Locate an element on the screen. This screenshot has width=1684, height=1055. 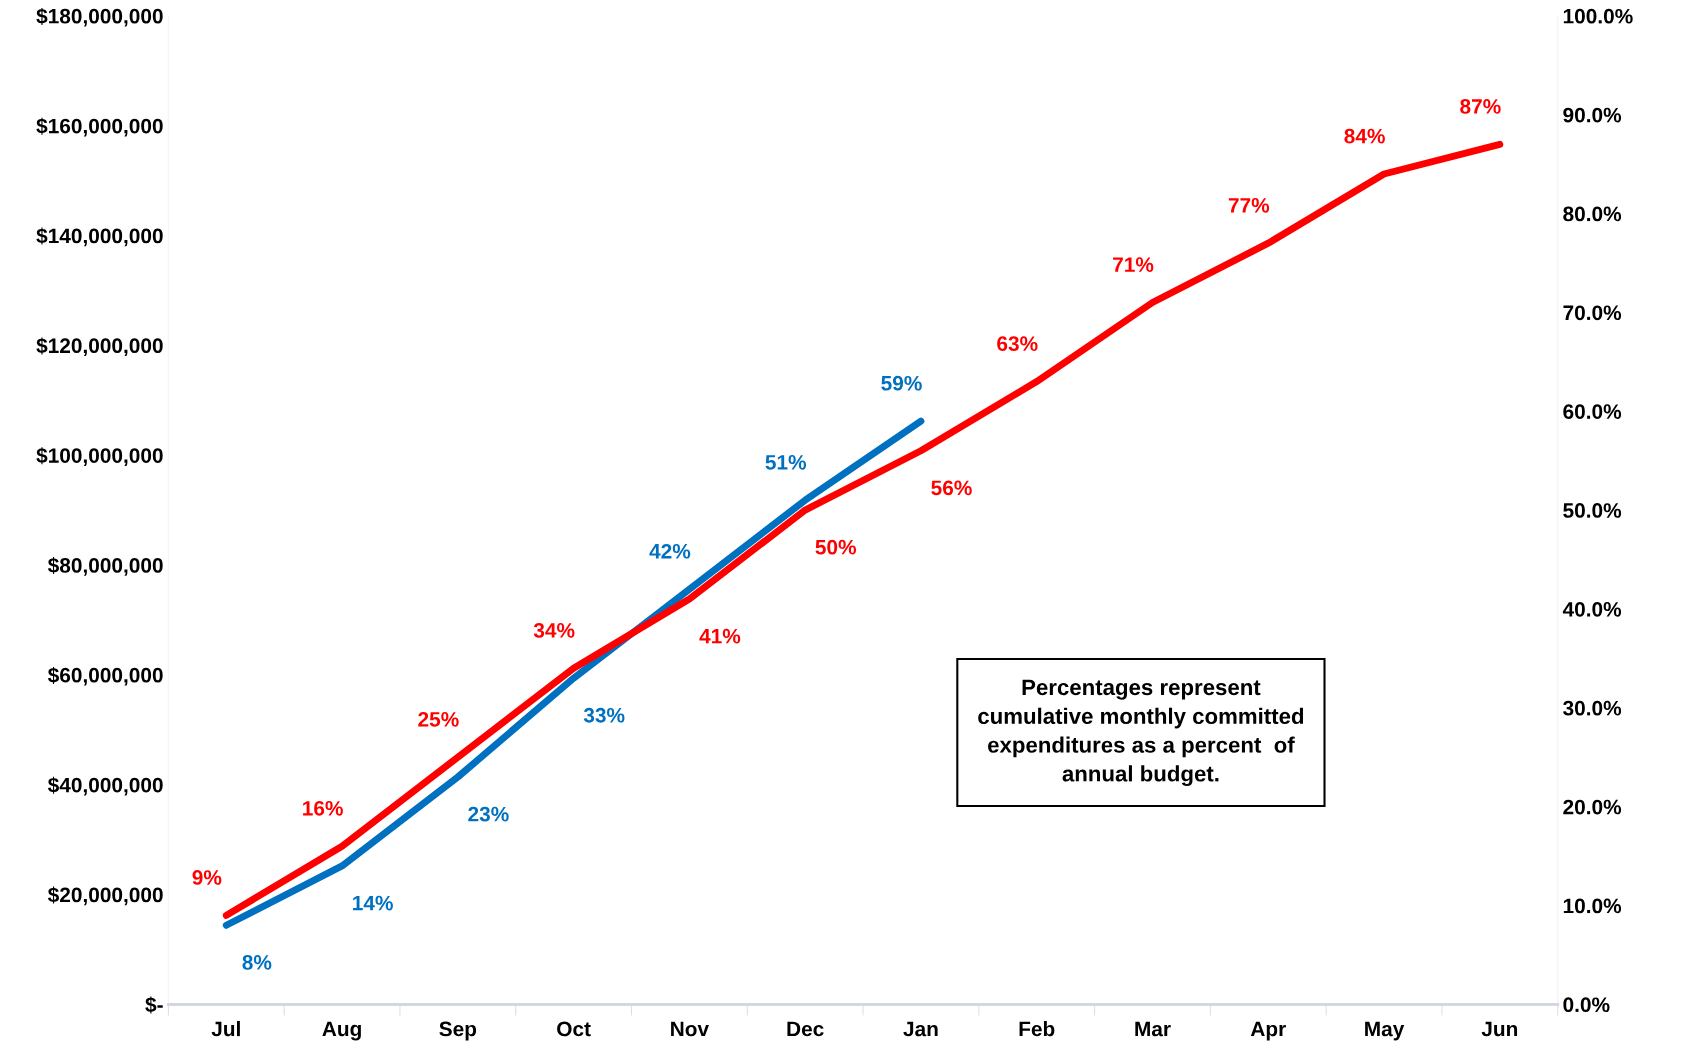
x-tick-label: Mar is located at coordinates (1153, 1029).